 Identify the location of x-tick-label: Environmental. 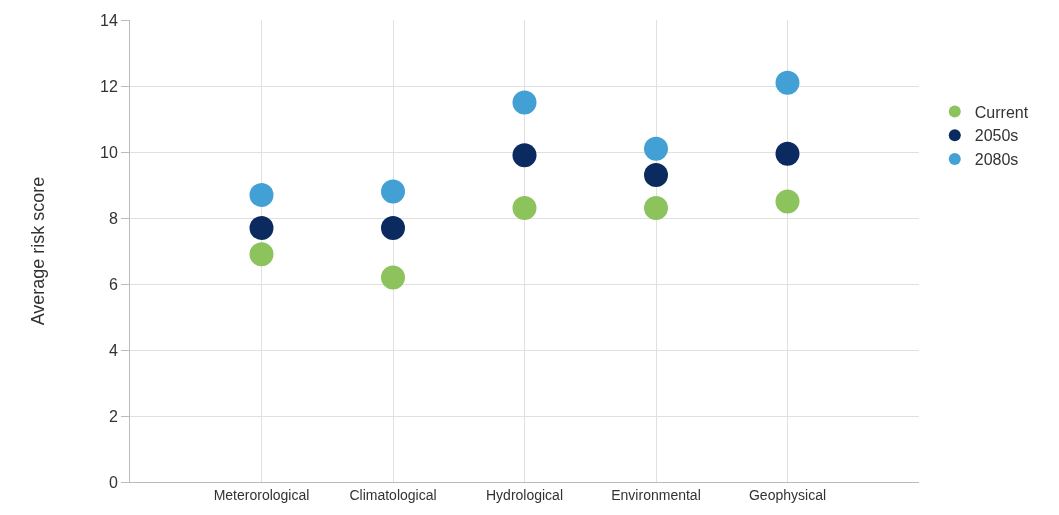
(656, 494).